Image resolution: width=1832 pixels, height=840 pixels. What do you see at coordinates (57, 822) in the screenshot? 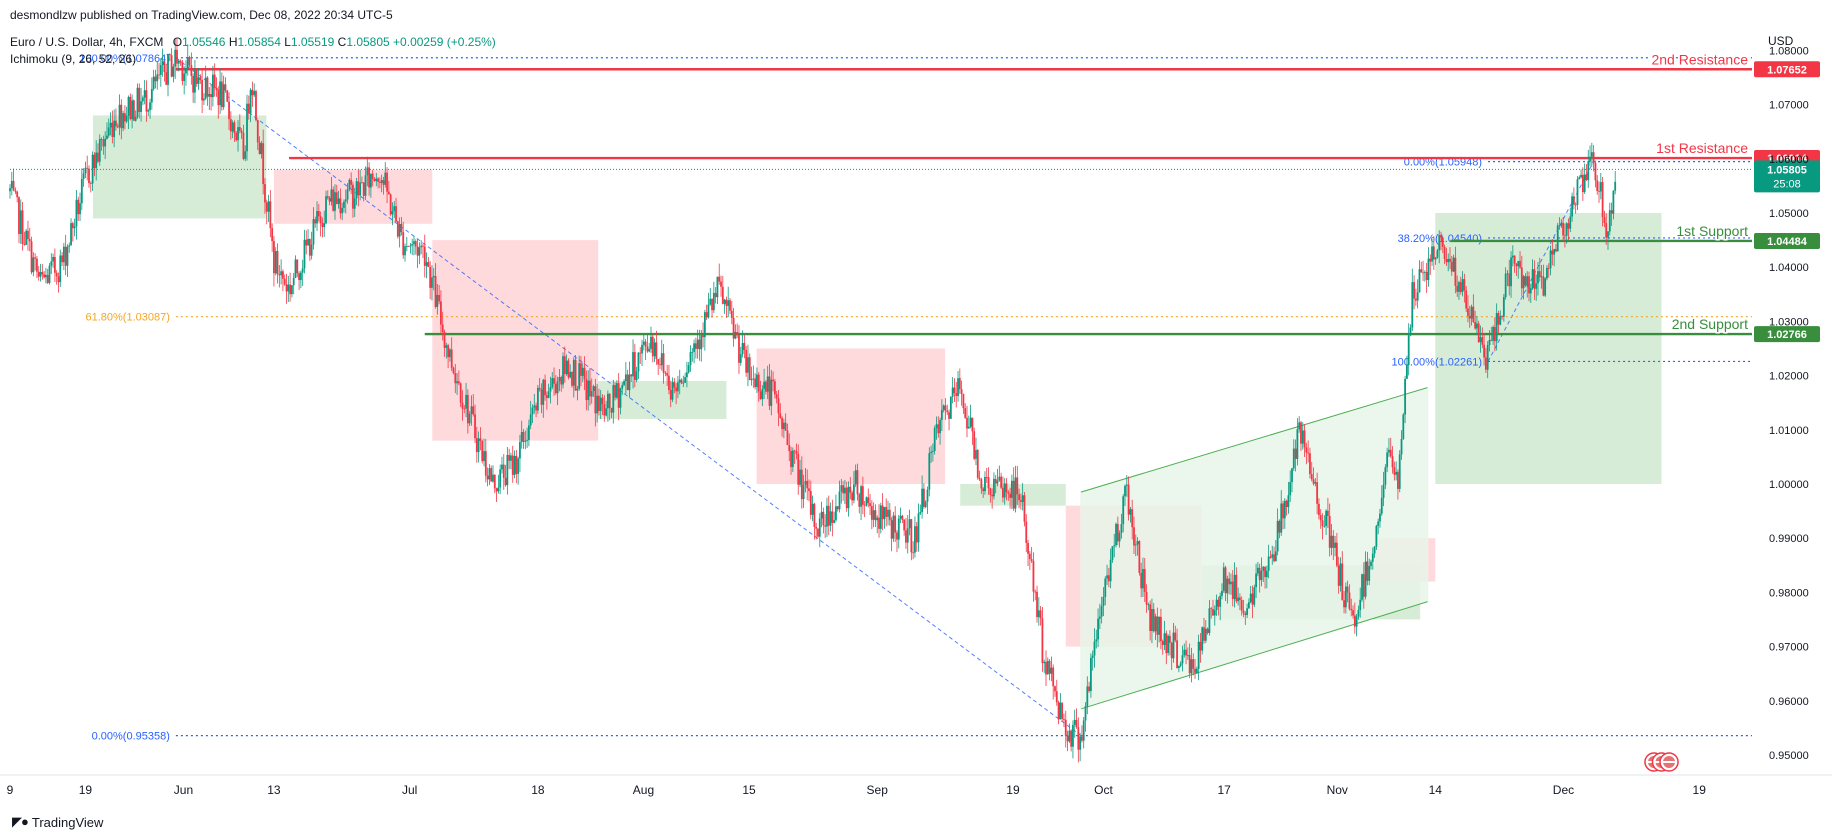
I see `tradingview-brand: ◤● TradingView` at bounding box center [57, 822].